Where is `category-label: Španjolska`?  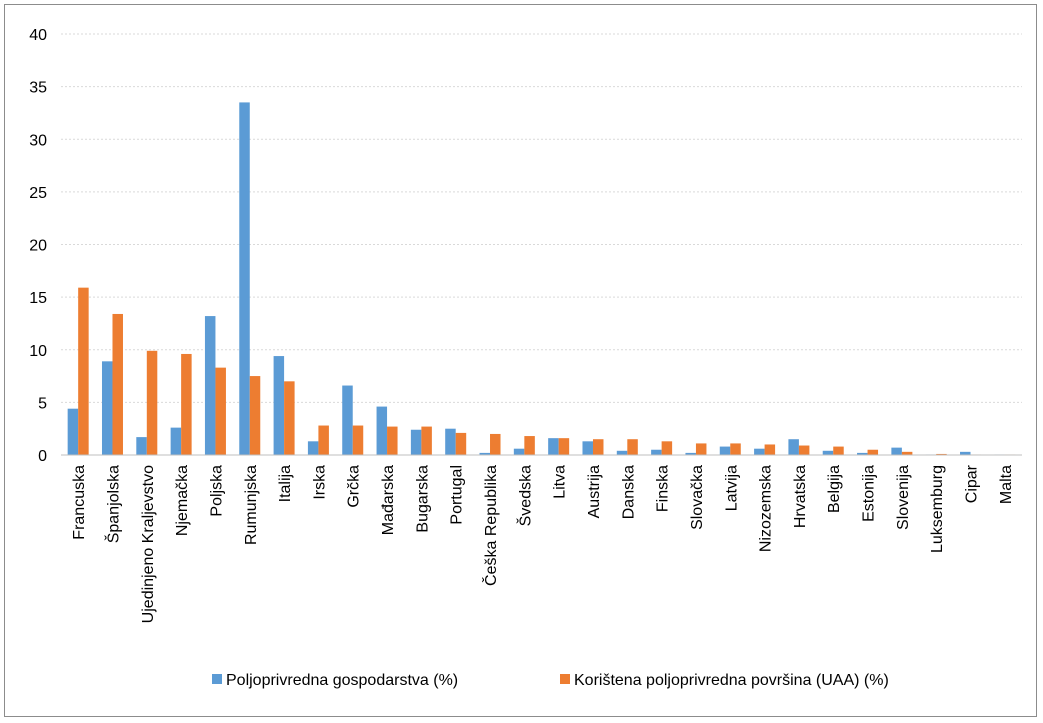
category-label: Španjolska is located at coordinates (112, 504).